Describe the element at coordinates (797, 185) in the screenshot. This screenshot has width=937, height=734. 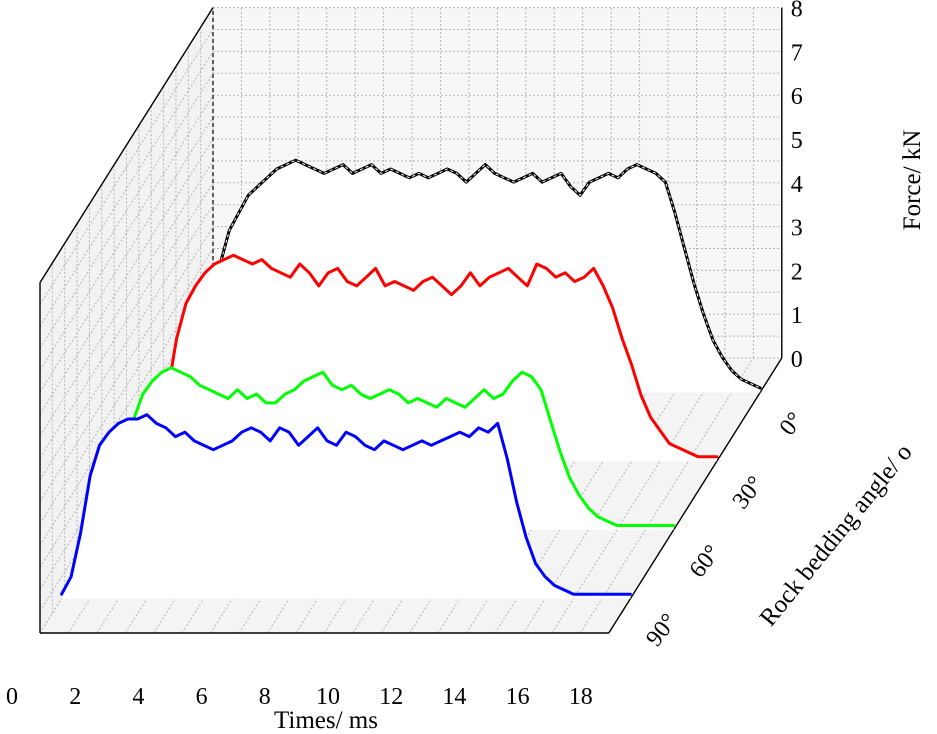
I see `y-tick-label: 4` at that location.